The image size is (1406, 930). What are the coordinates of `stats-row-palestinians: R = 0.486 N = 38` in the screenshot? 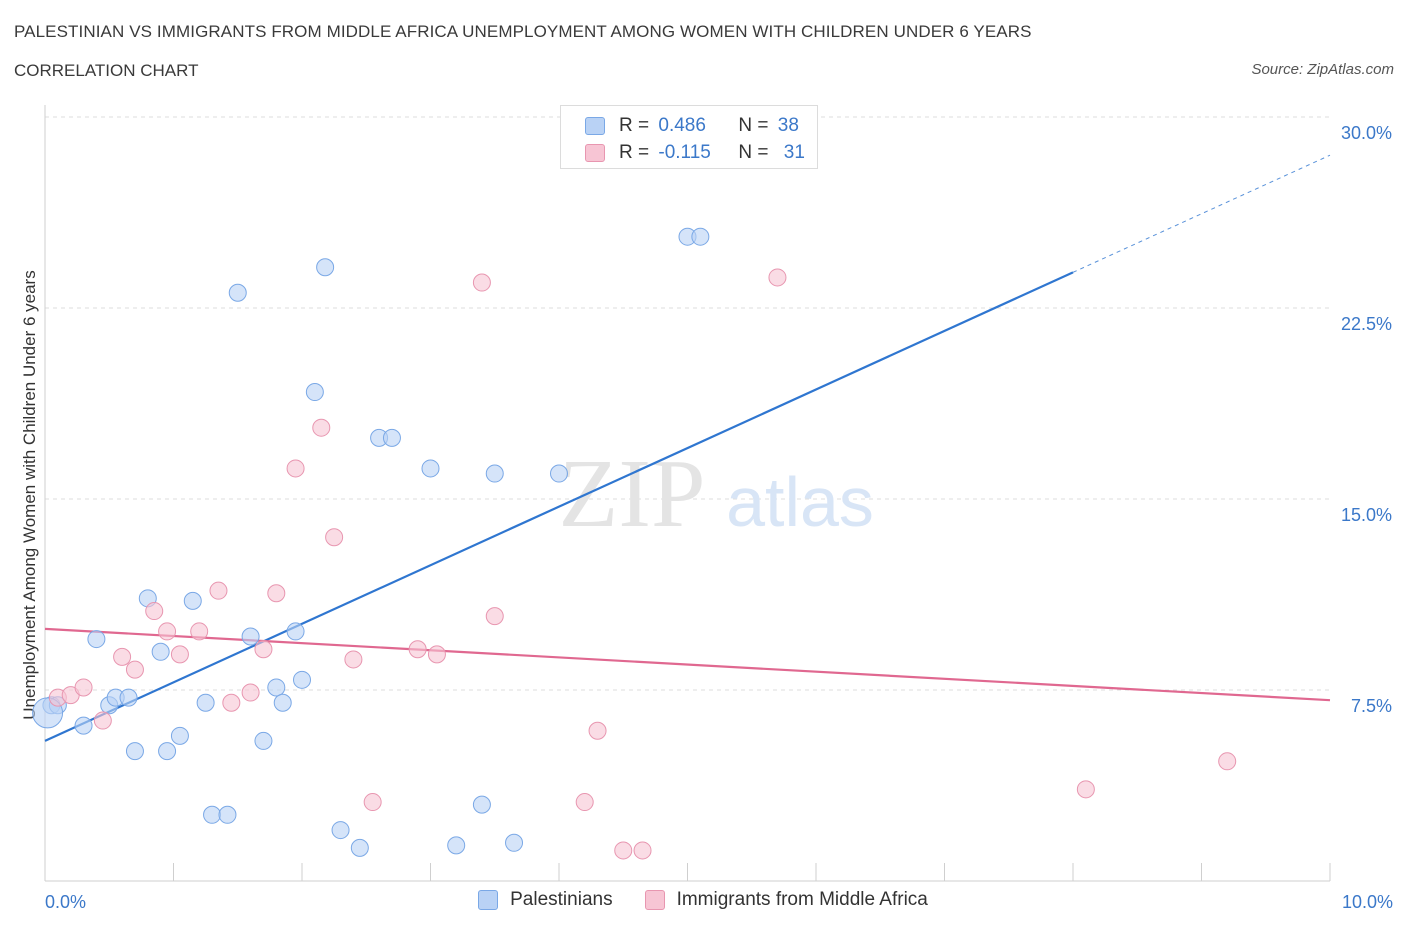 It's located at (692, 126).